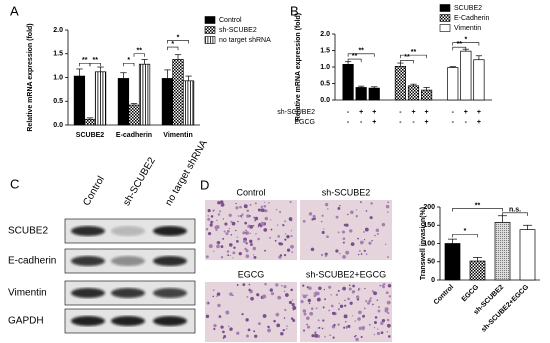 The height and width of the screenshot is (343, 550). What do you see at coordinates (515, 210) in the screenshot?
I see `significance-label: n.s.` at bounding box center [515, 210].